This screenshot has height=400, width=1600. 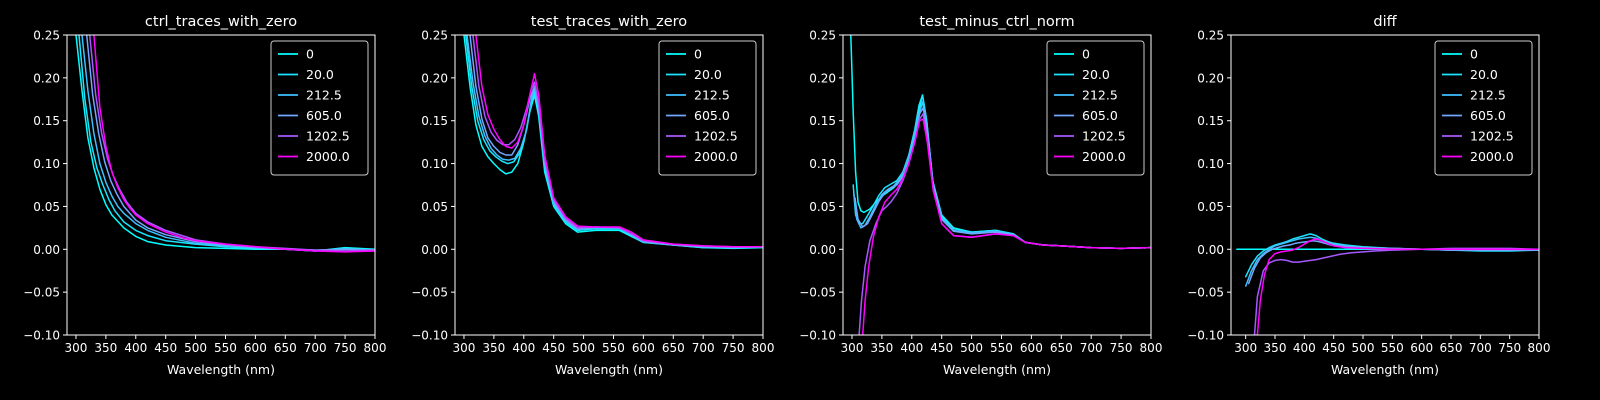 I want to click on y-tick-label: 0.20, so click(x=434, y=78).